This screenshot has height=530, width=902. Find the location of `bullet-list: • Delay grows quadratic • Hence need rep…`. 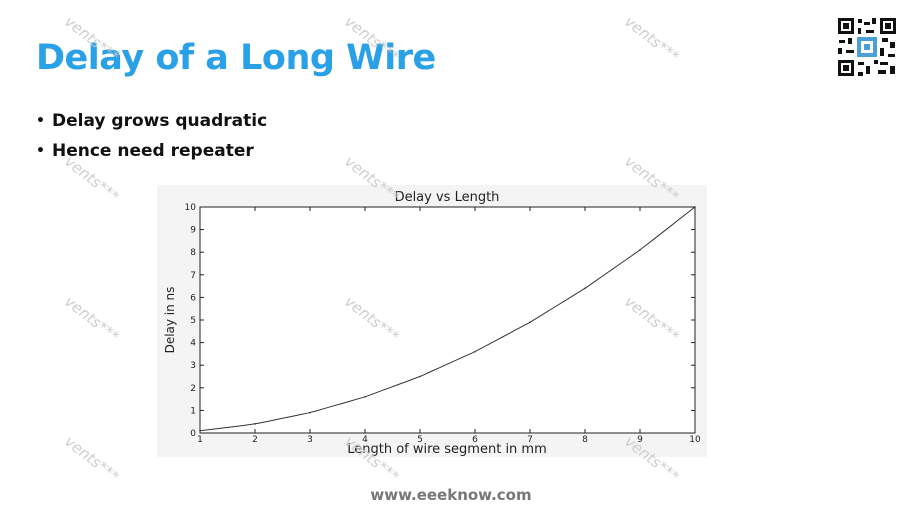

bullet-list: • Delay grows quadratic • Hence need rep… is located at coordinates (151, 136).